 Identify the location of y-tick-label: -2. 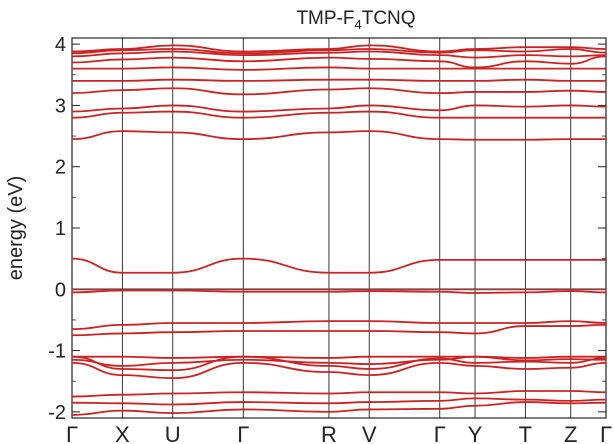
(57, 413).